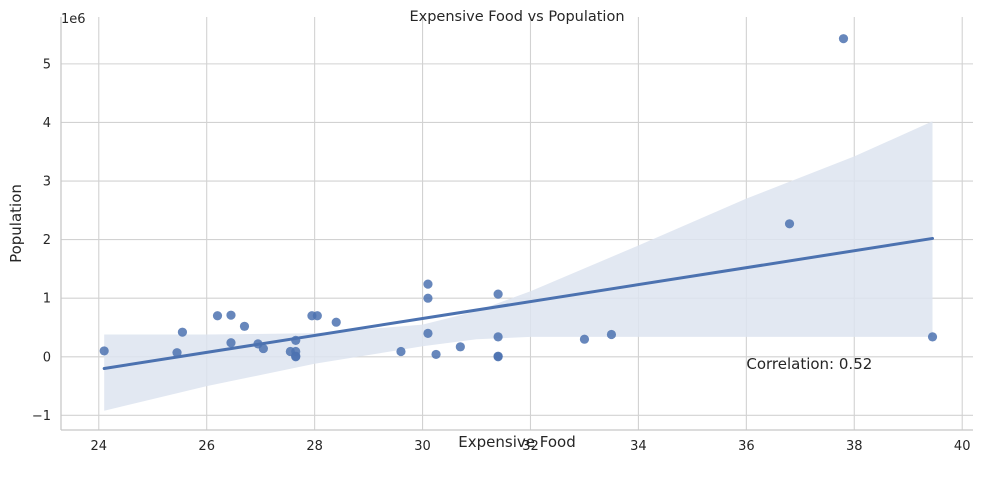 The height and width of the screenshot is (489, 984). What do you see at coordinates (73, 19) in the screenshot?
I see `y-axis-offset-label: 1e6` at bounding box center [73, 19].